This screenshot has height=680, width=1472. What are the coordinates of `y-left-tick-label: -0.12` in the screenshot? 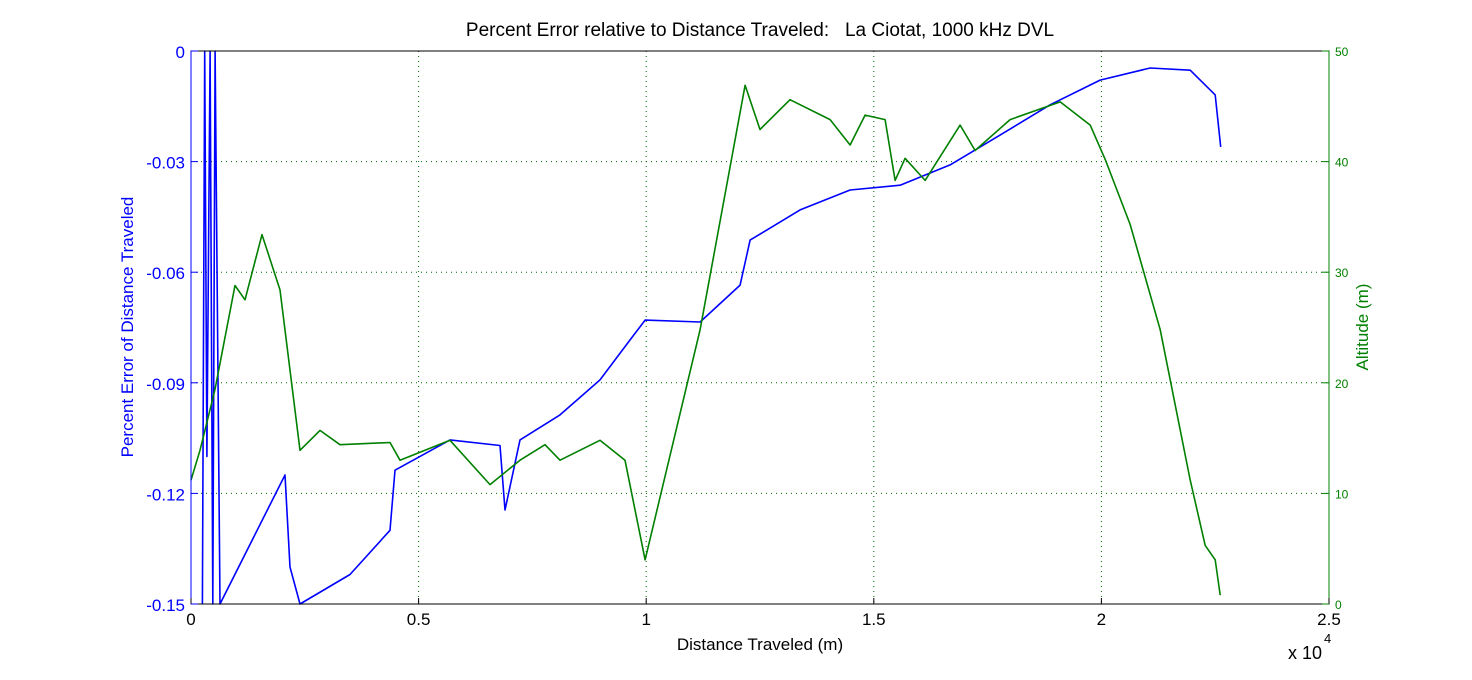 It's located at (165, 494).